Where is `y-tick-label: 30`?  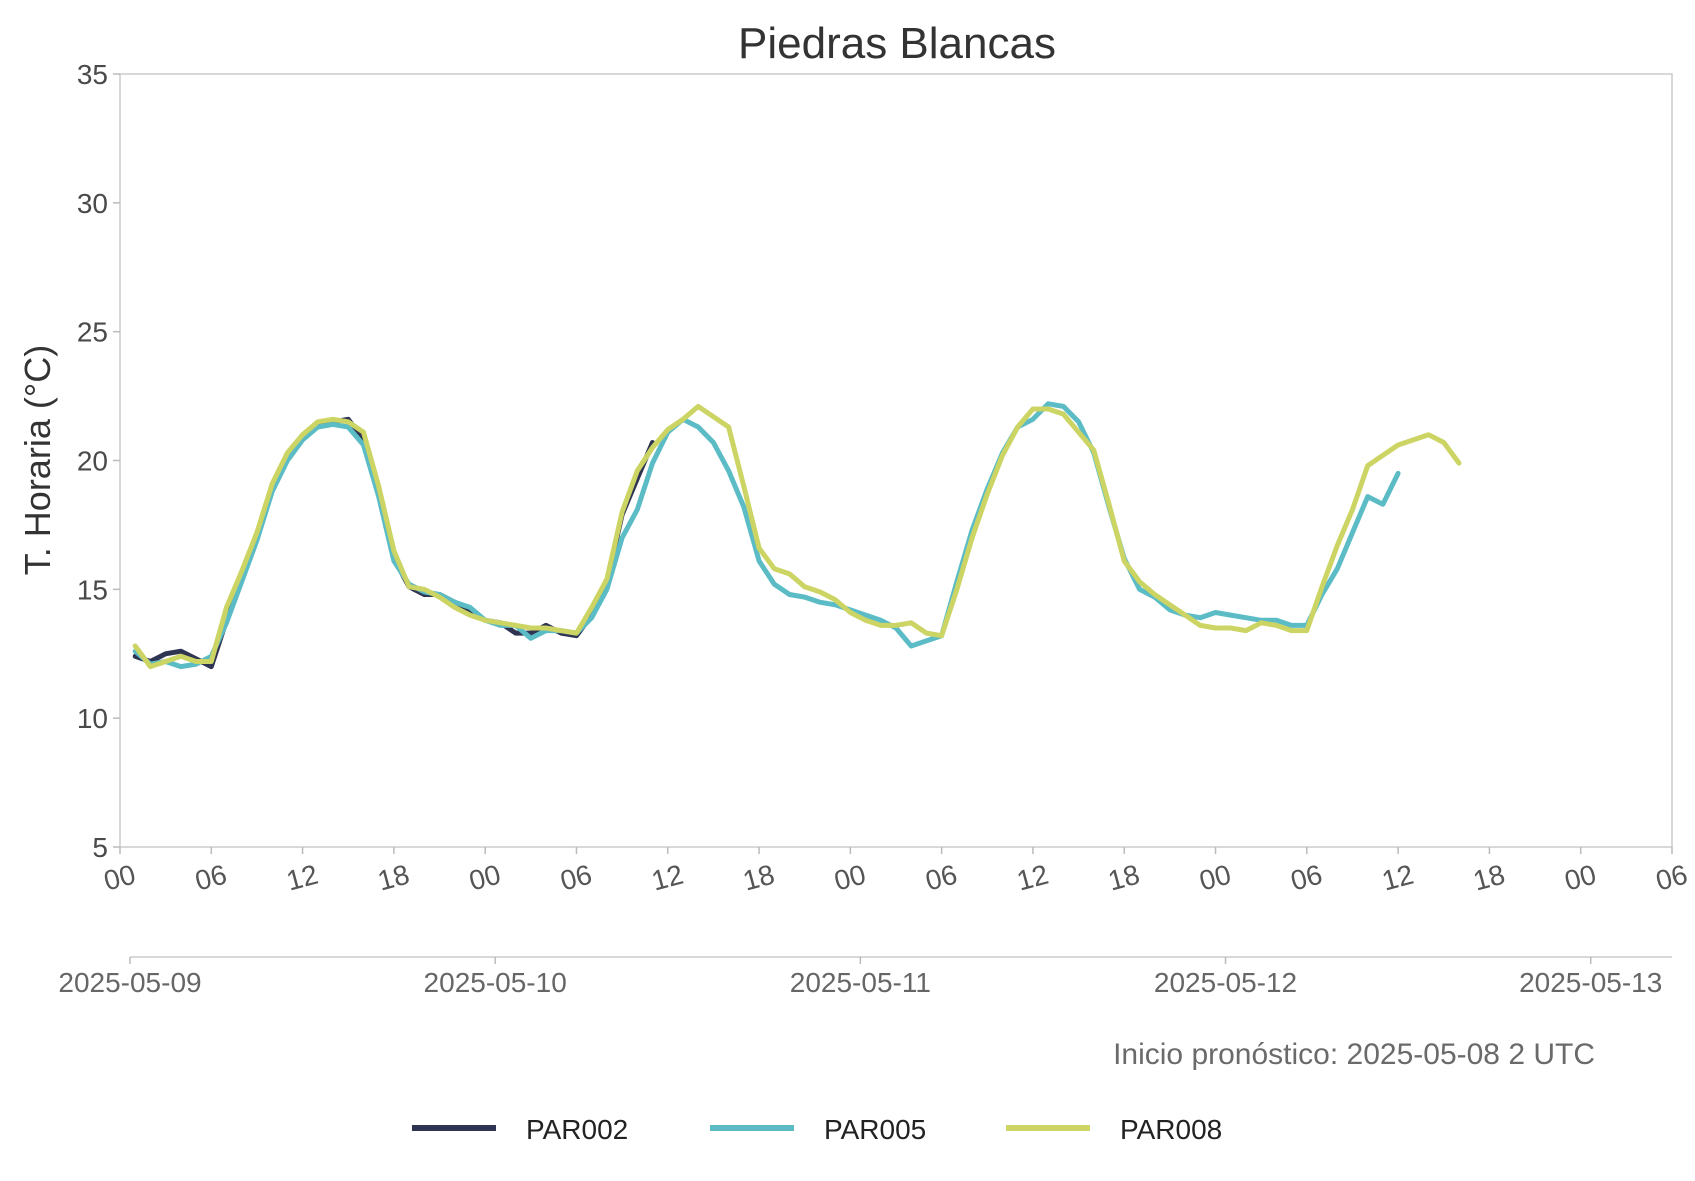
y-tick-label: 30 is located at coordinates (92, 203).